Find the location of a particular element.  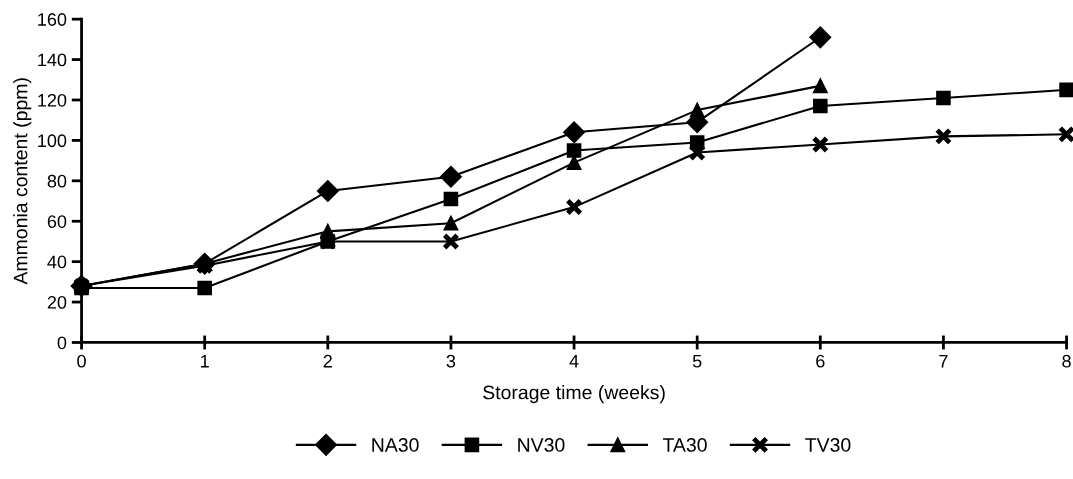

x-tick-label: 1 is located at coordinates (205, 361).